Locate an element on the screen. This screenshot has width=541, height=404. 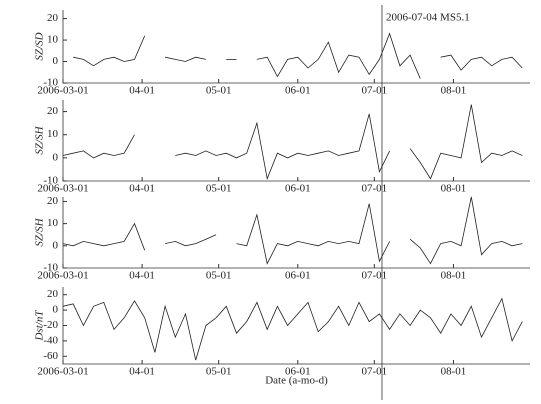
x-axis-label: Date (a-mo-d) is located at coordinates (296, 381).